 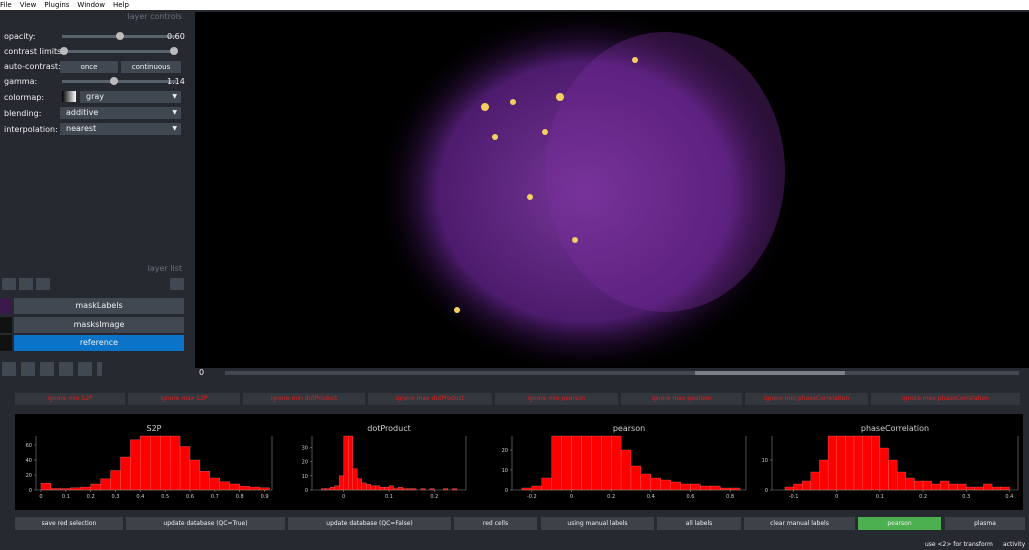 What do you see at coordinates (184, 399) in the screenshot?
I see `filter-button: ignore max S2P` at bounding box center [184, 399].